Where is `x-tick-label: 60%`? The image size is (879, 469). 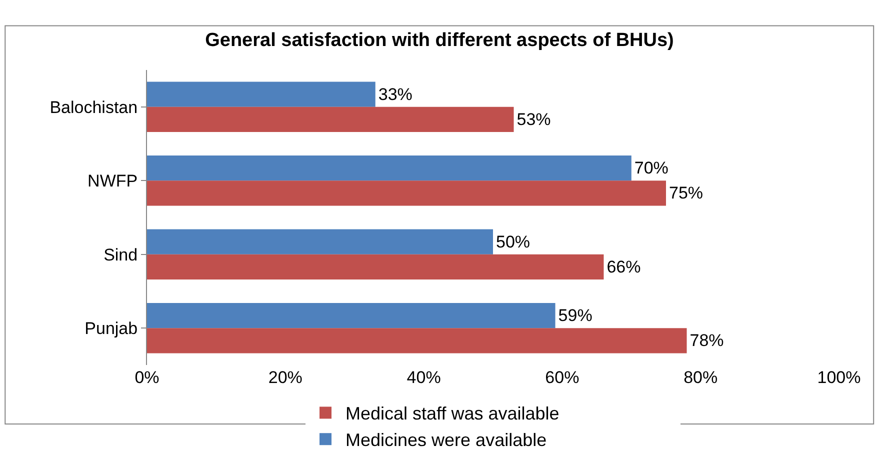
x-tick-label: 60% is located at coordinates (562, 377).